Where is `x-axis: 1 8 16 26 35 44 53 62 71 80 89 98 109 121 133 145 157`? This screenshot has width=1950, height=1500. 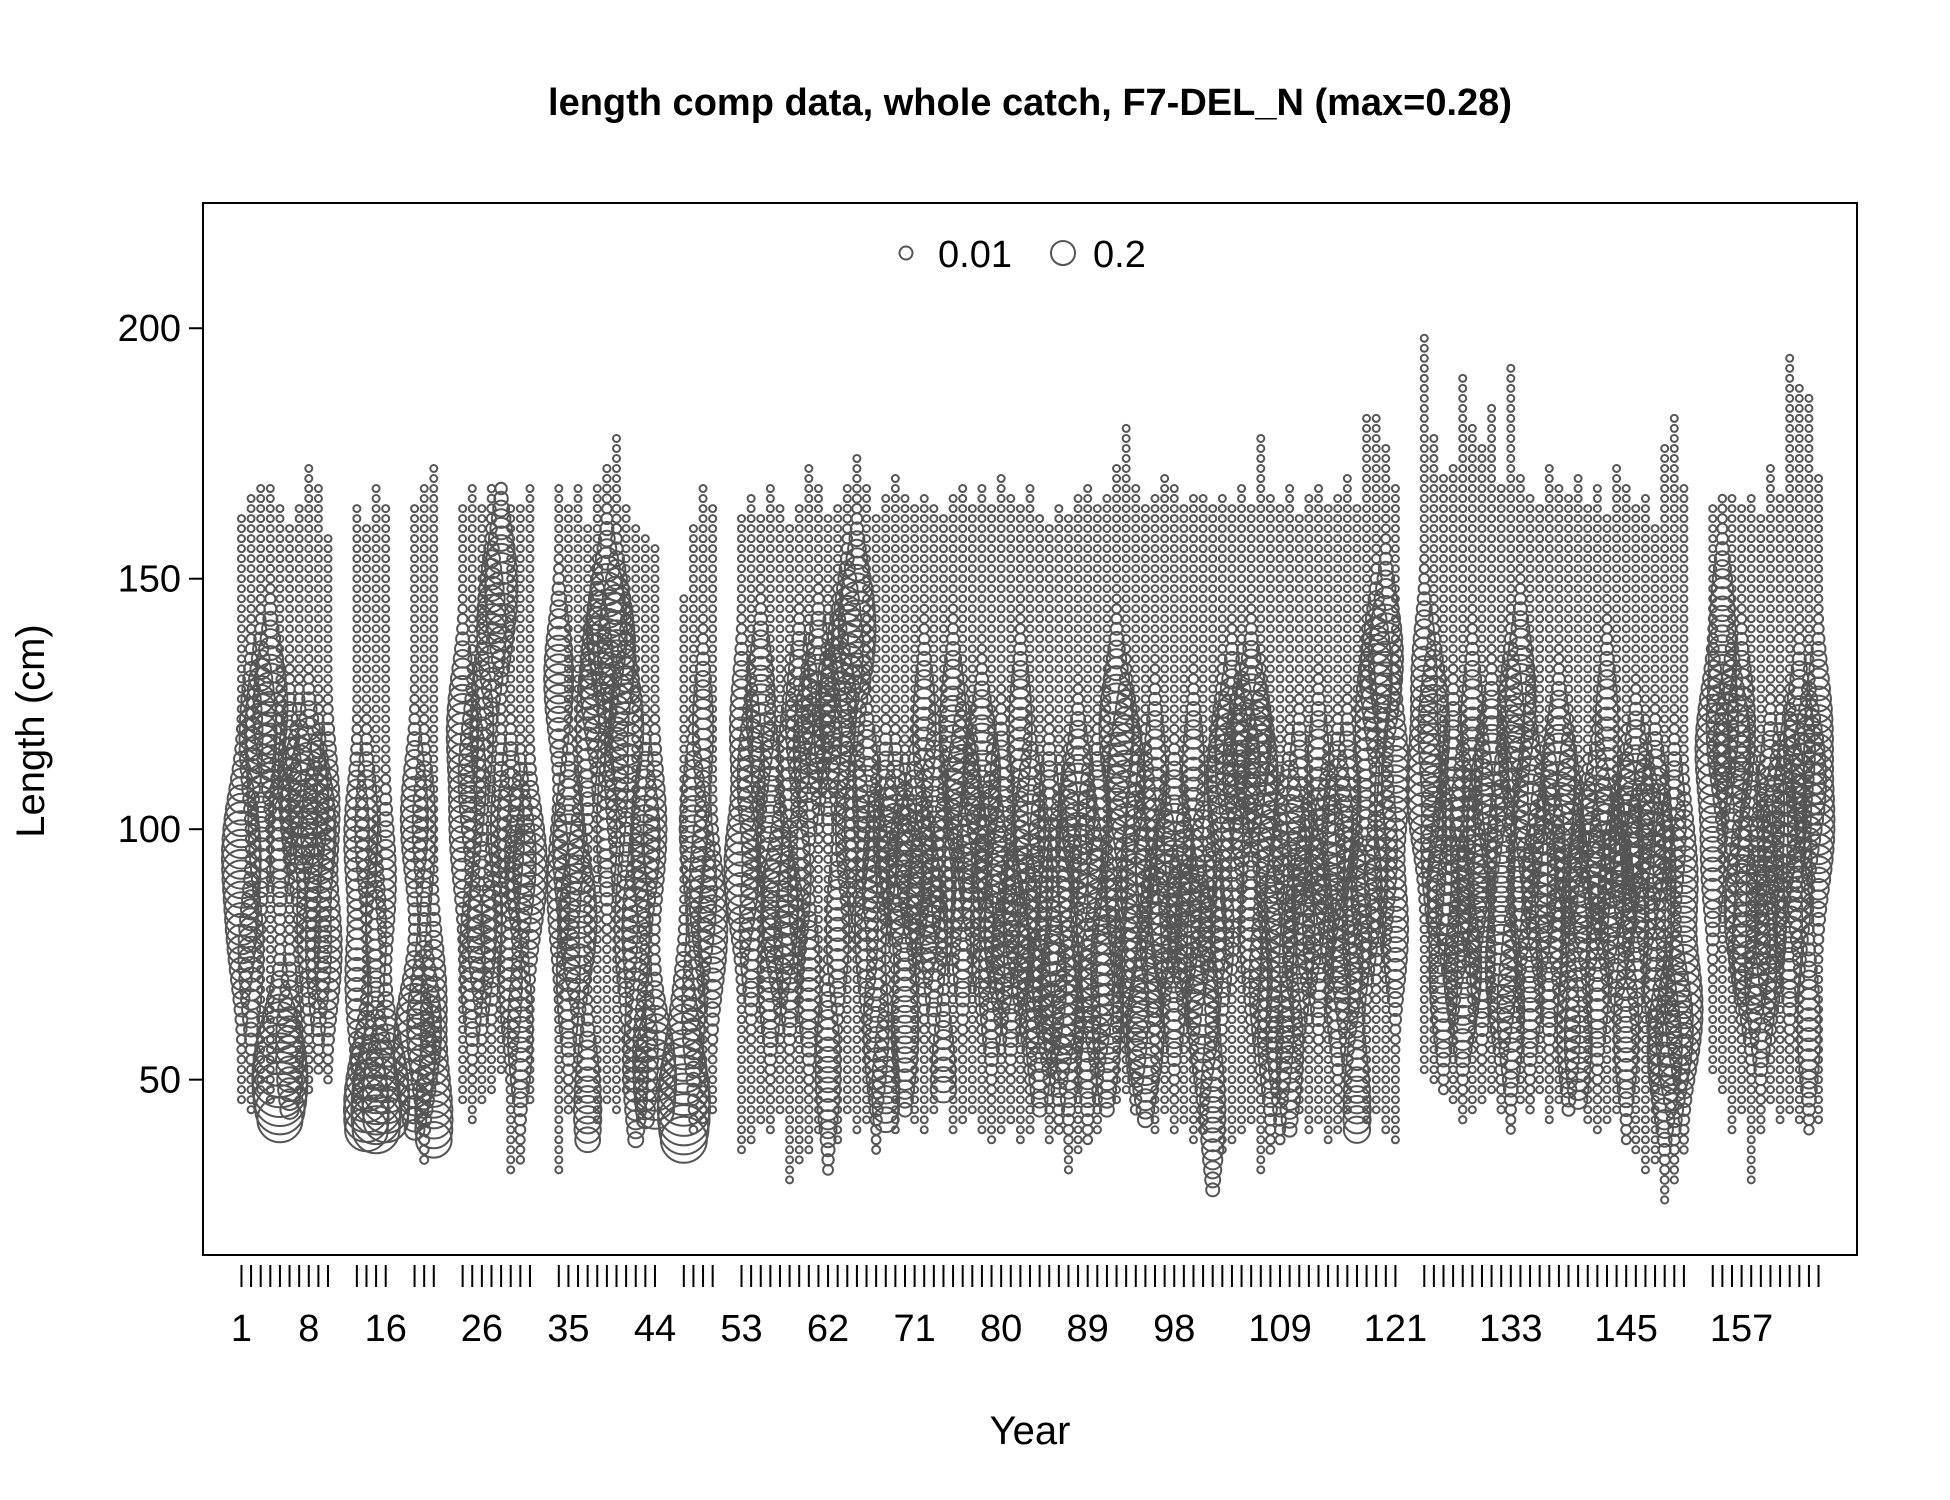
x-axis: 1 8 16 26 35 44 53 62 71 80 89 98 109 121 133 145 157 is located at coordinates (1025, 1307).